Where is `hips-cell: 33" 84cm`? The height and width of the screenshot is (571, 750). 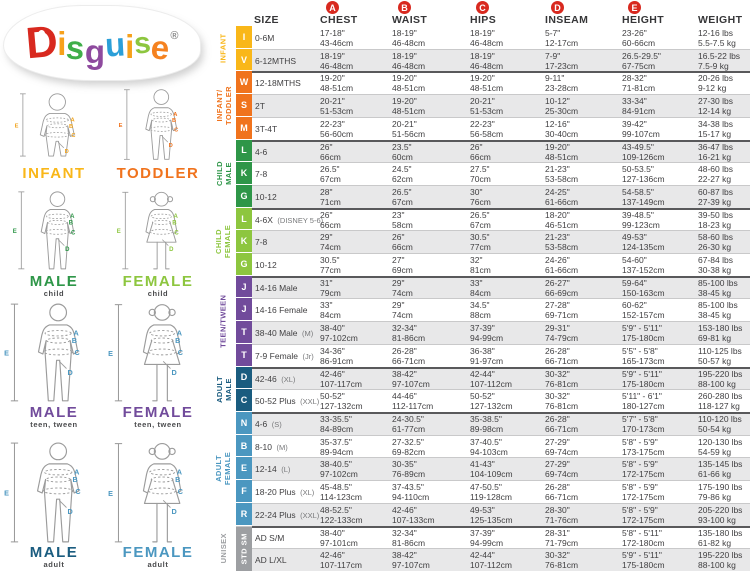 hips-cell: 33" 84cm is located at coordinates (505, 287).